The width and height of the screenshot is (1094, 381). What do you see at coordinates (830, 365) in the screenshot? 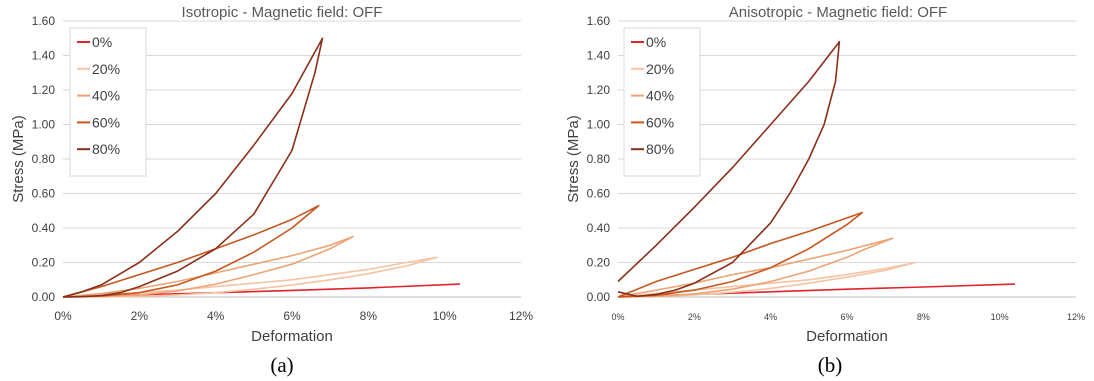
I see `figure-caption: (b)` at bounding box center [830, 365].